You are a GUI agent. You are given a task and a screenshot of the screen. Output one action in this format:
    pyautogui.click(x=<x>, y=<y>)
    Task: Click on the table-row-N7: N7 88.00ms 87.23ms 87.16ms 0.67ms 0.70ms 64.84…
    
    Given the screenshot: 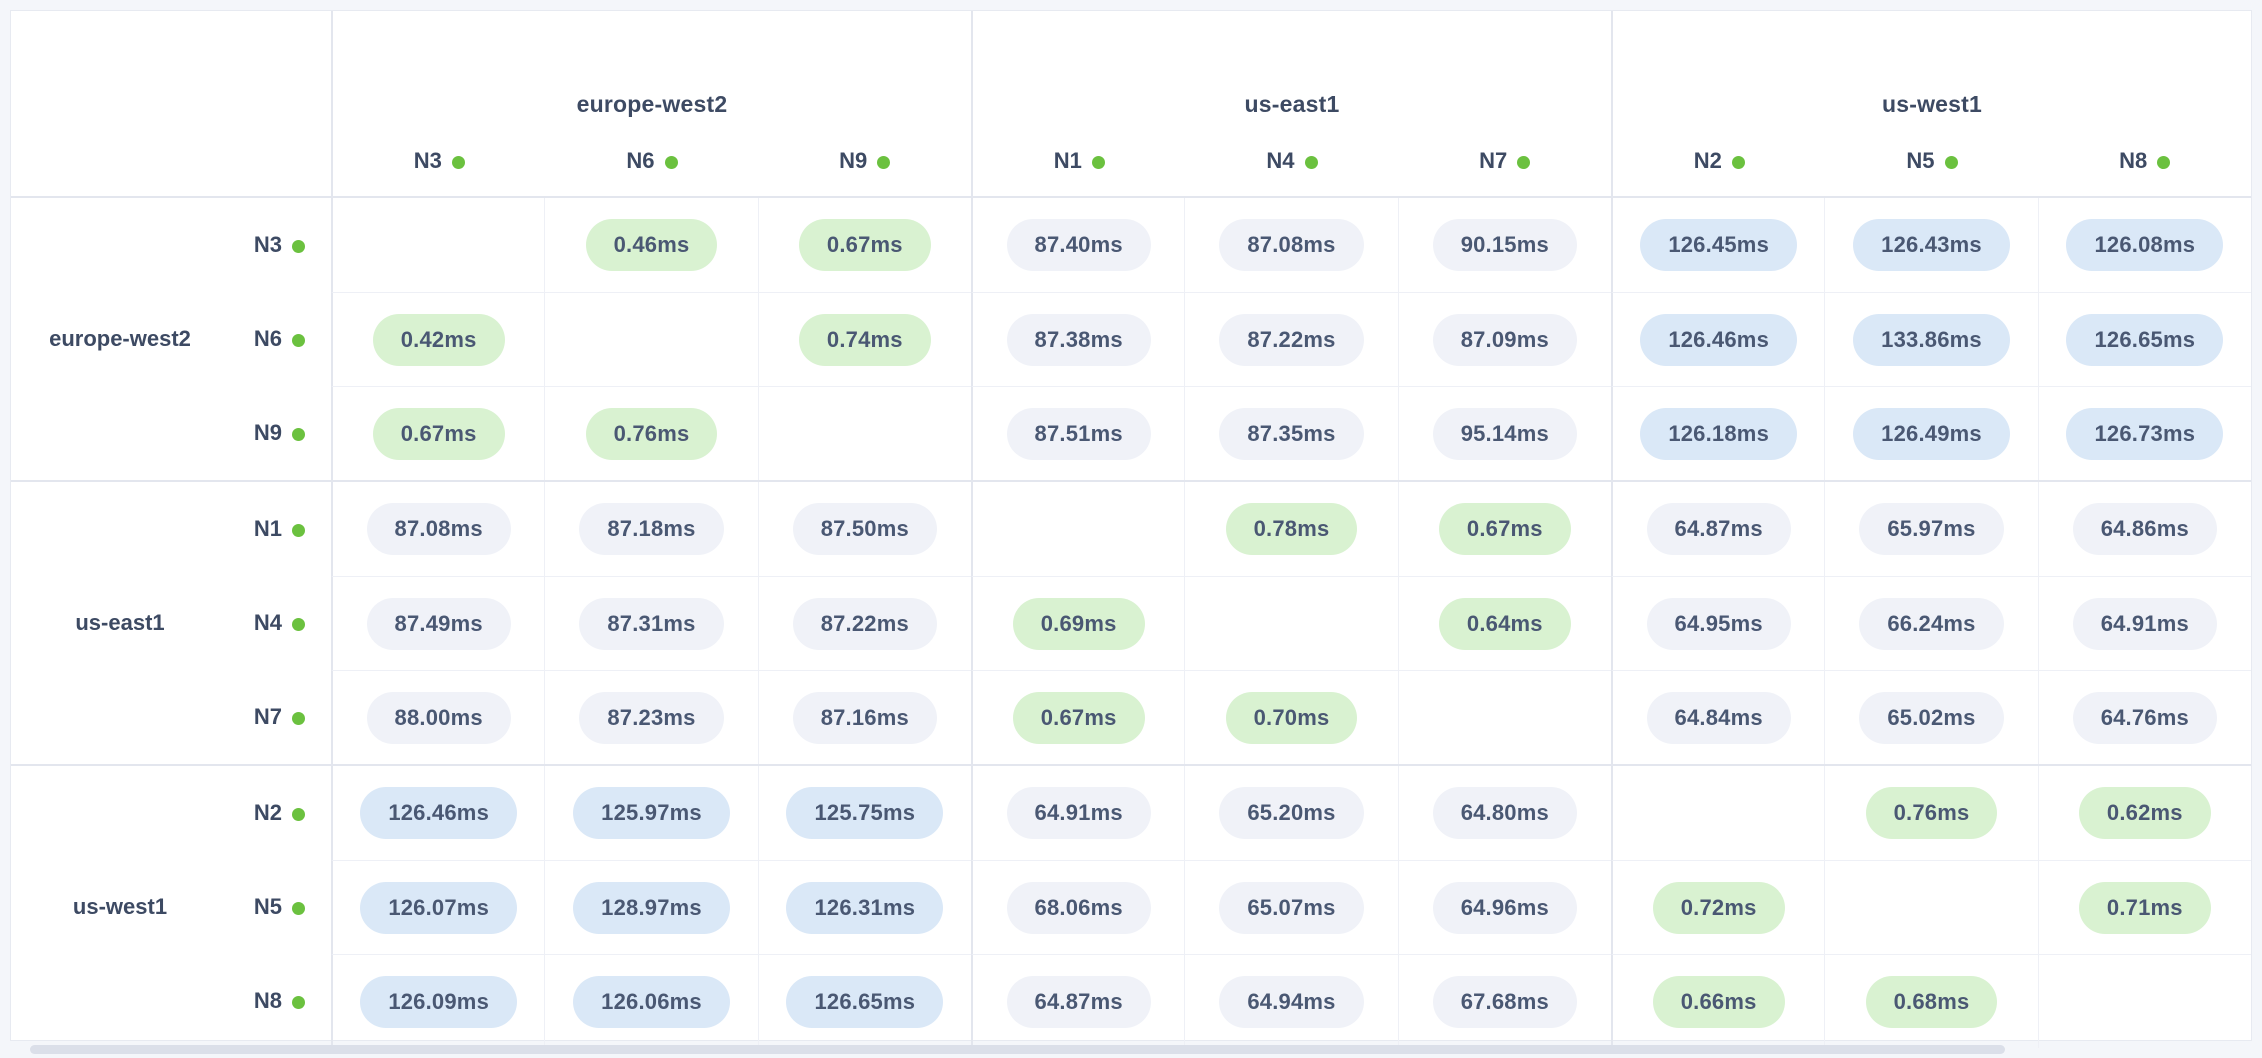 What is the action you would take?
    pyautogui.click(x=1131, y=717)
    